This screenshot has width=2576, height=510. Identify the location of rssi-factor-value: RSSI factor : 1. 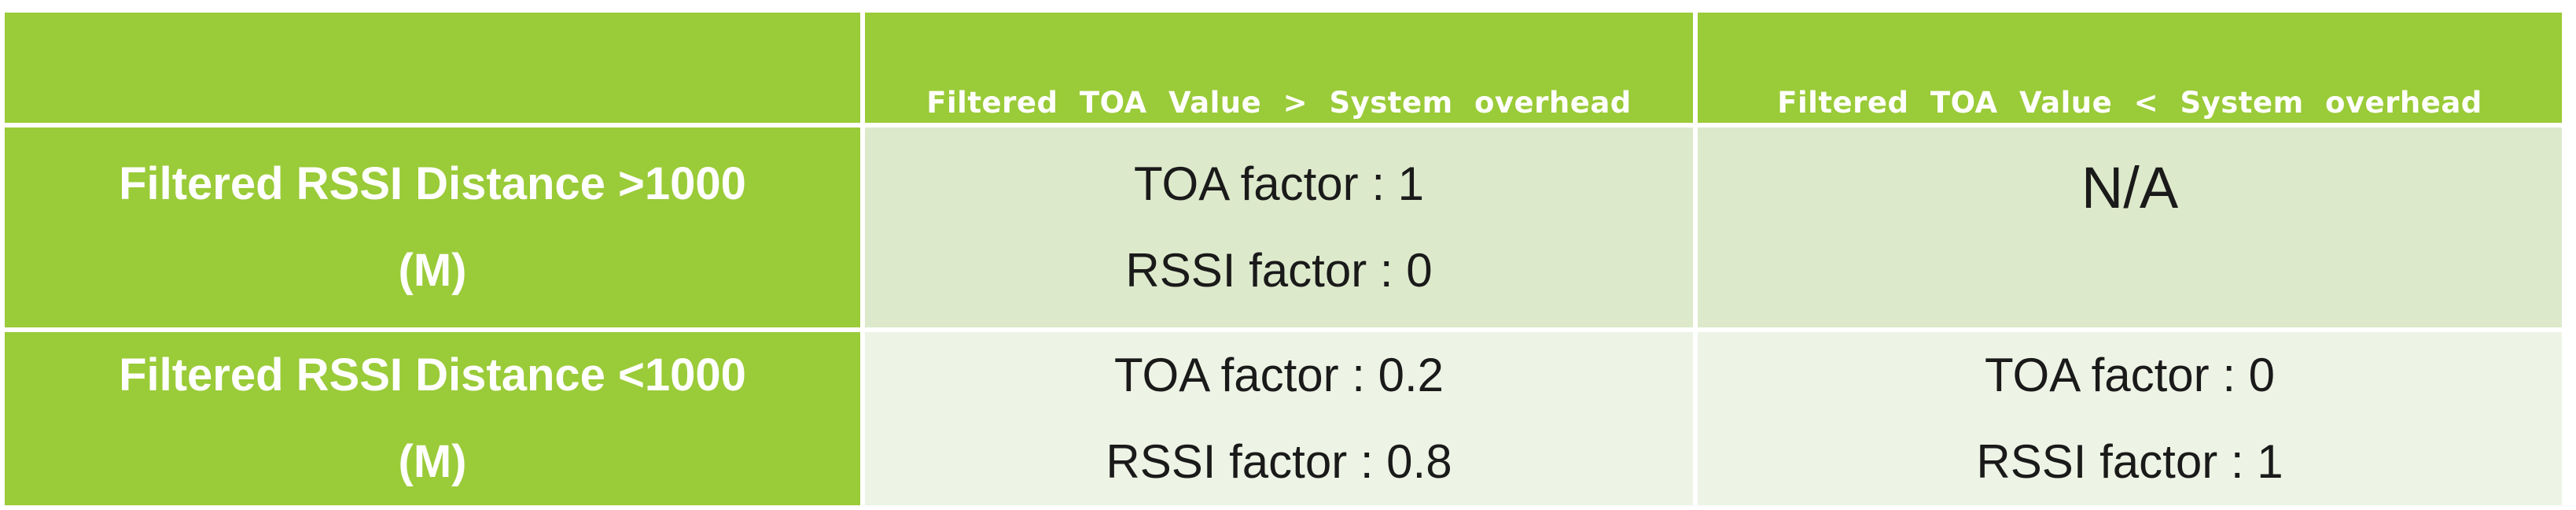
(2130, 462).